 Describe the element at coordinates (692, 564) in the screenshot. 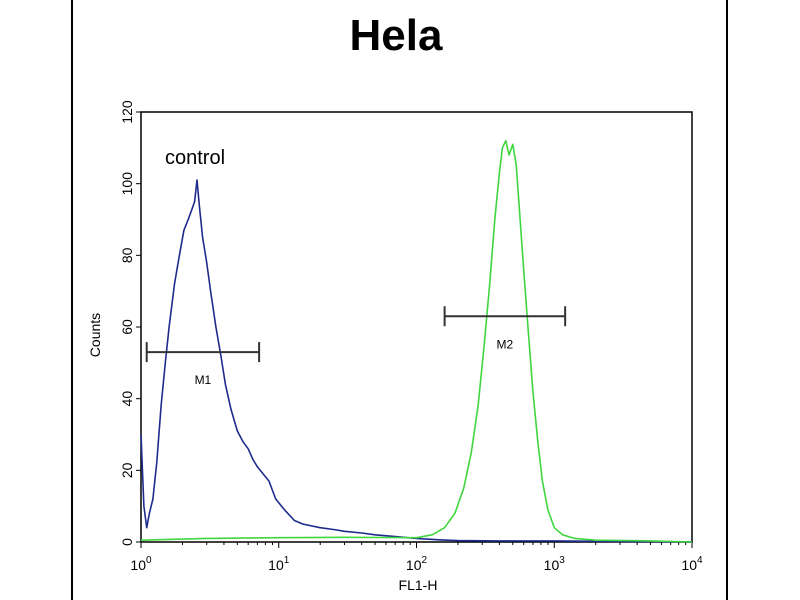

I see `x-tick-label: 10⁴` at that location.